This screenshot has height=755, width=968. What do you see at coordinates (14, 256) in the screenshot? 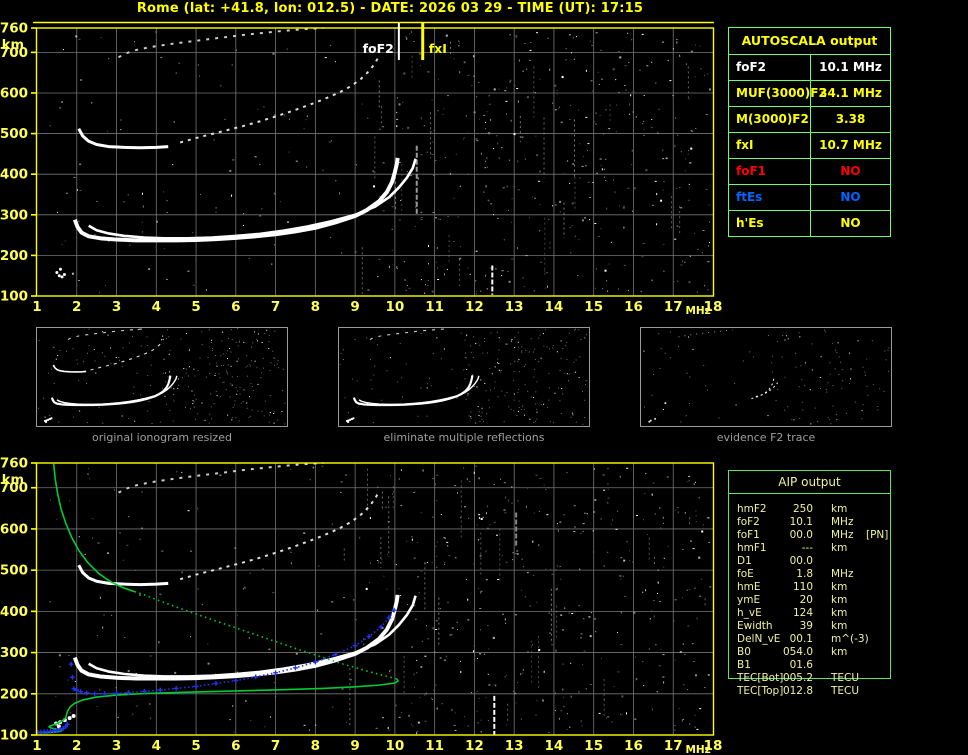
I see `y-axis-tick-label: 200` at bounding box center [14, 256].